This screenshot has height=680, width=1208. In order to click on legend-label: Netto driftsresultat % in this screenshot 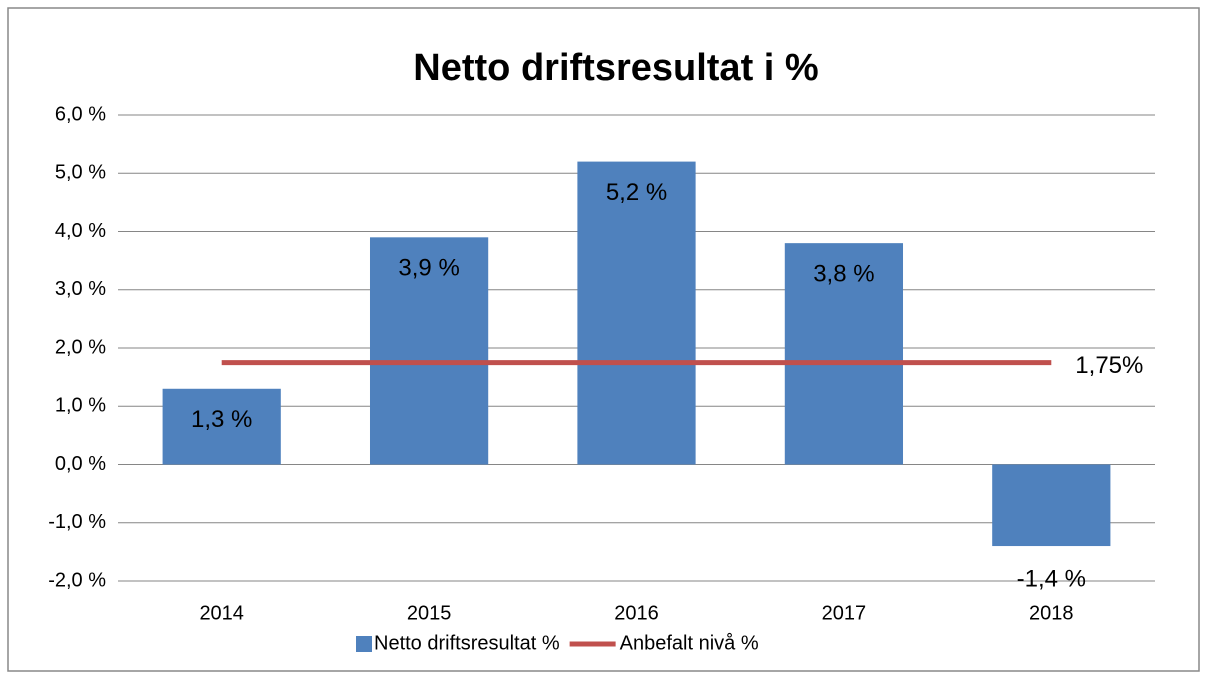, I will do `click(467, 643)`.